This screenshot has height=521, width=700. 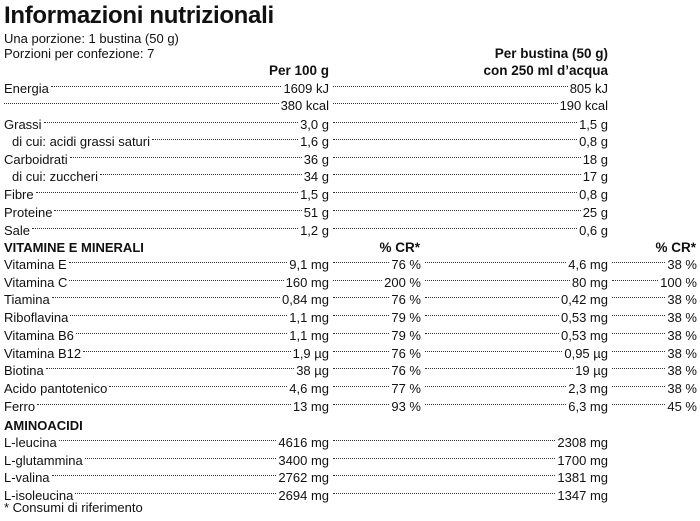 What do you see at coordinates (406, 388) in the screenshot?
I see `cr-per-100g: 77 %` at bounding box center [406, 388].